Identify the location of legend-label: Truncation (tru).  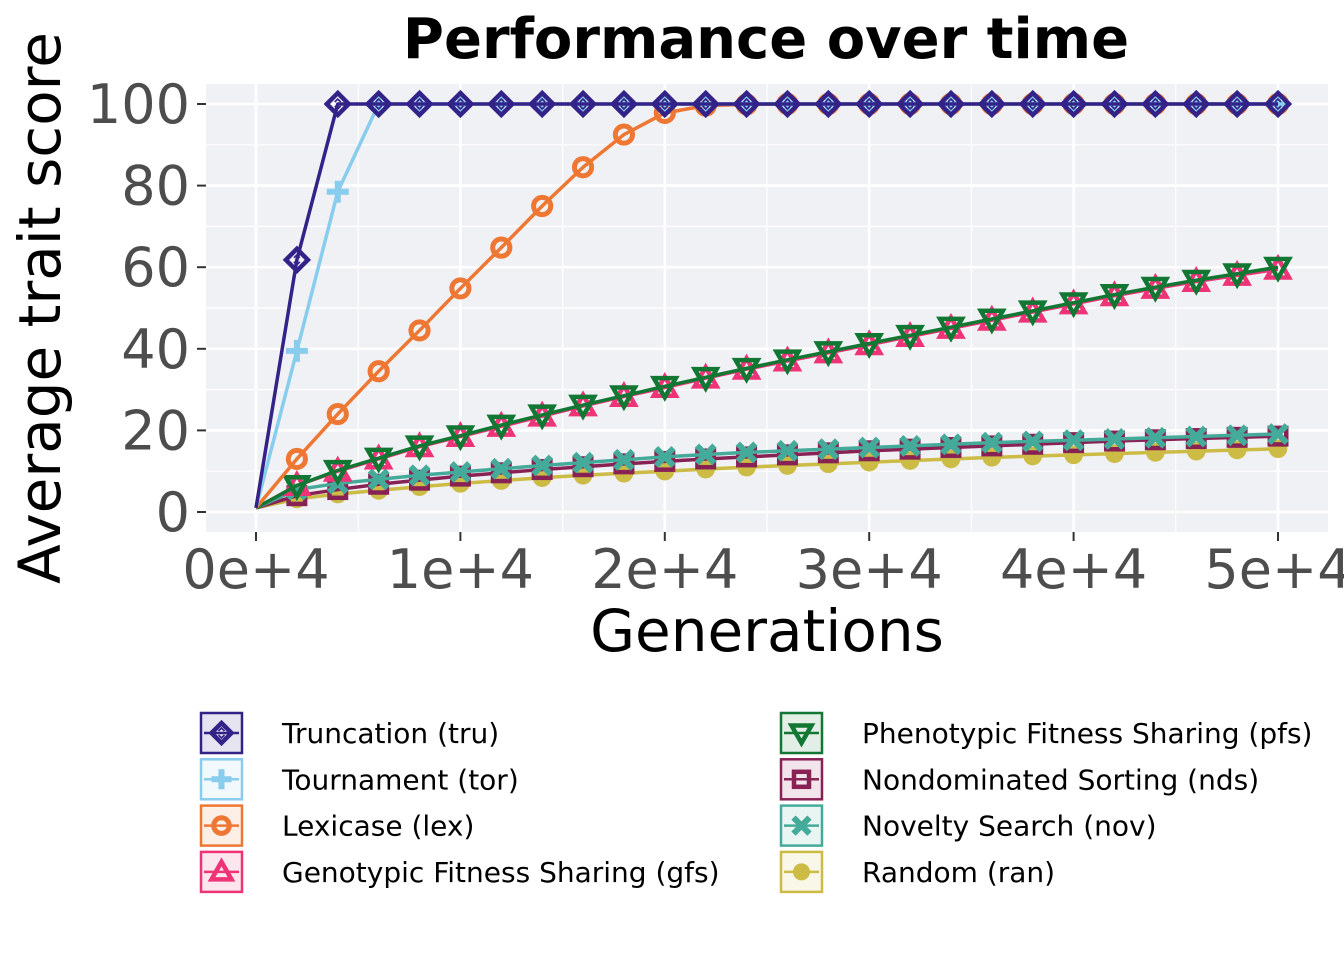
(390, 733).